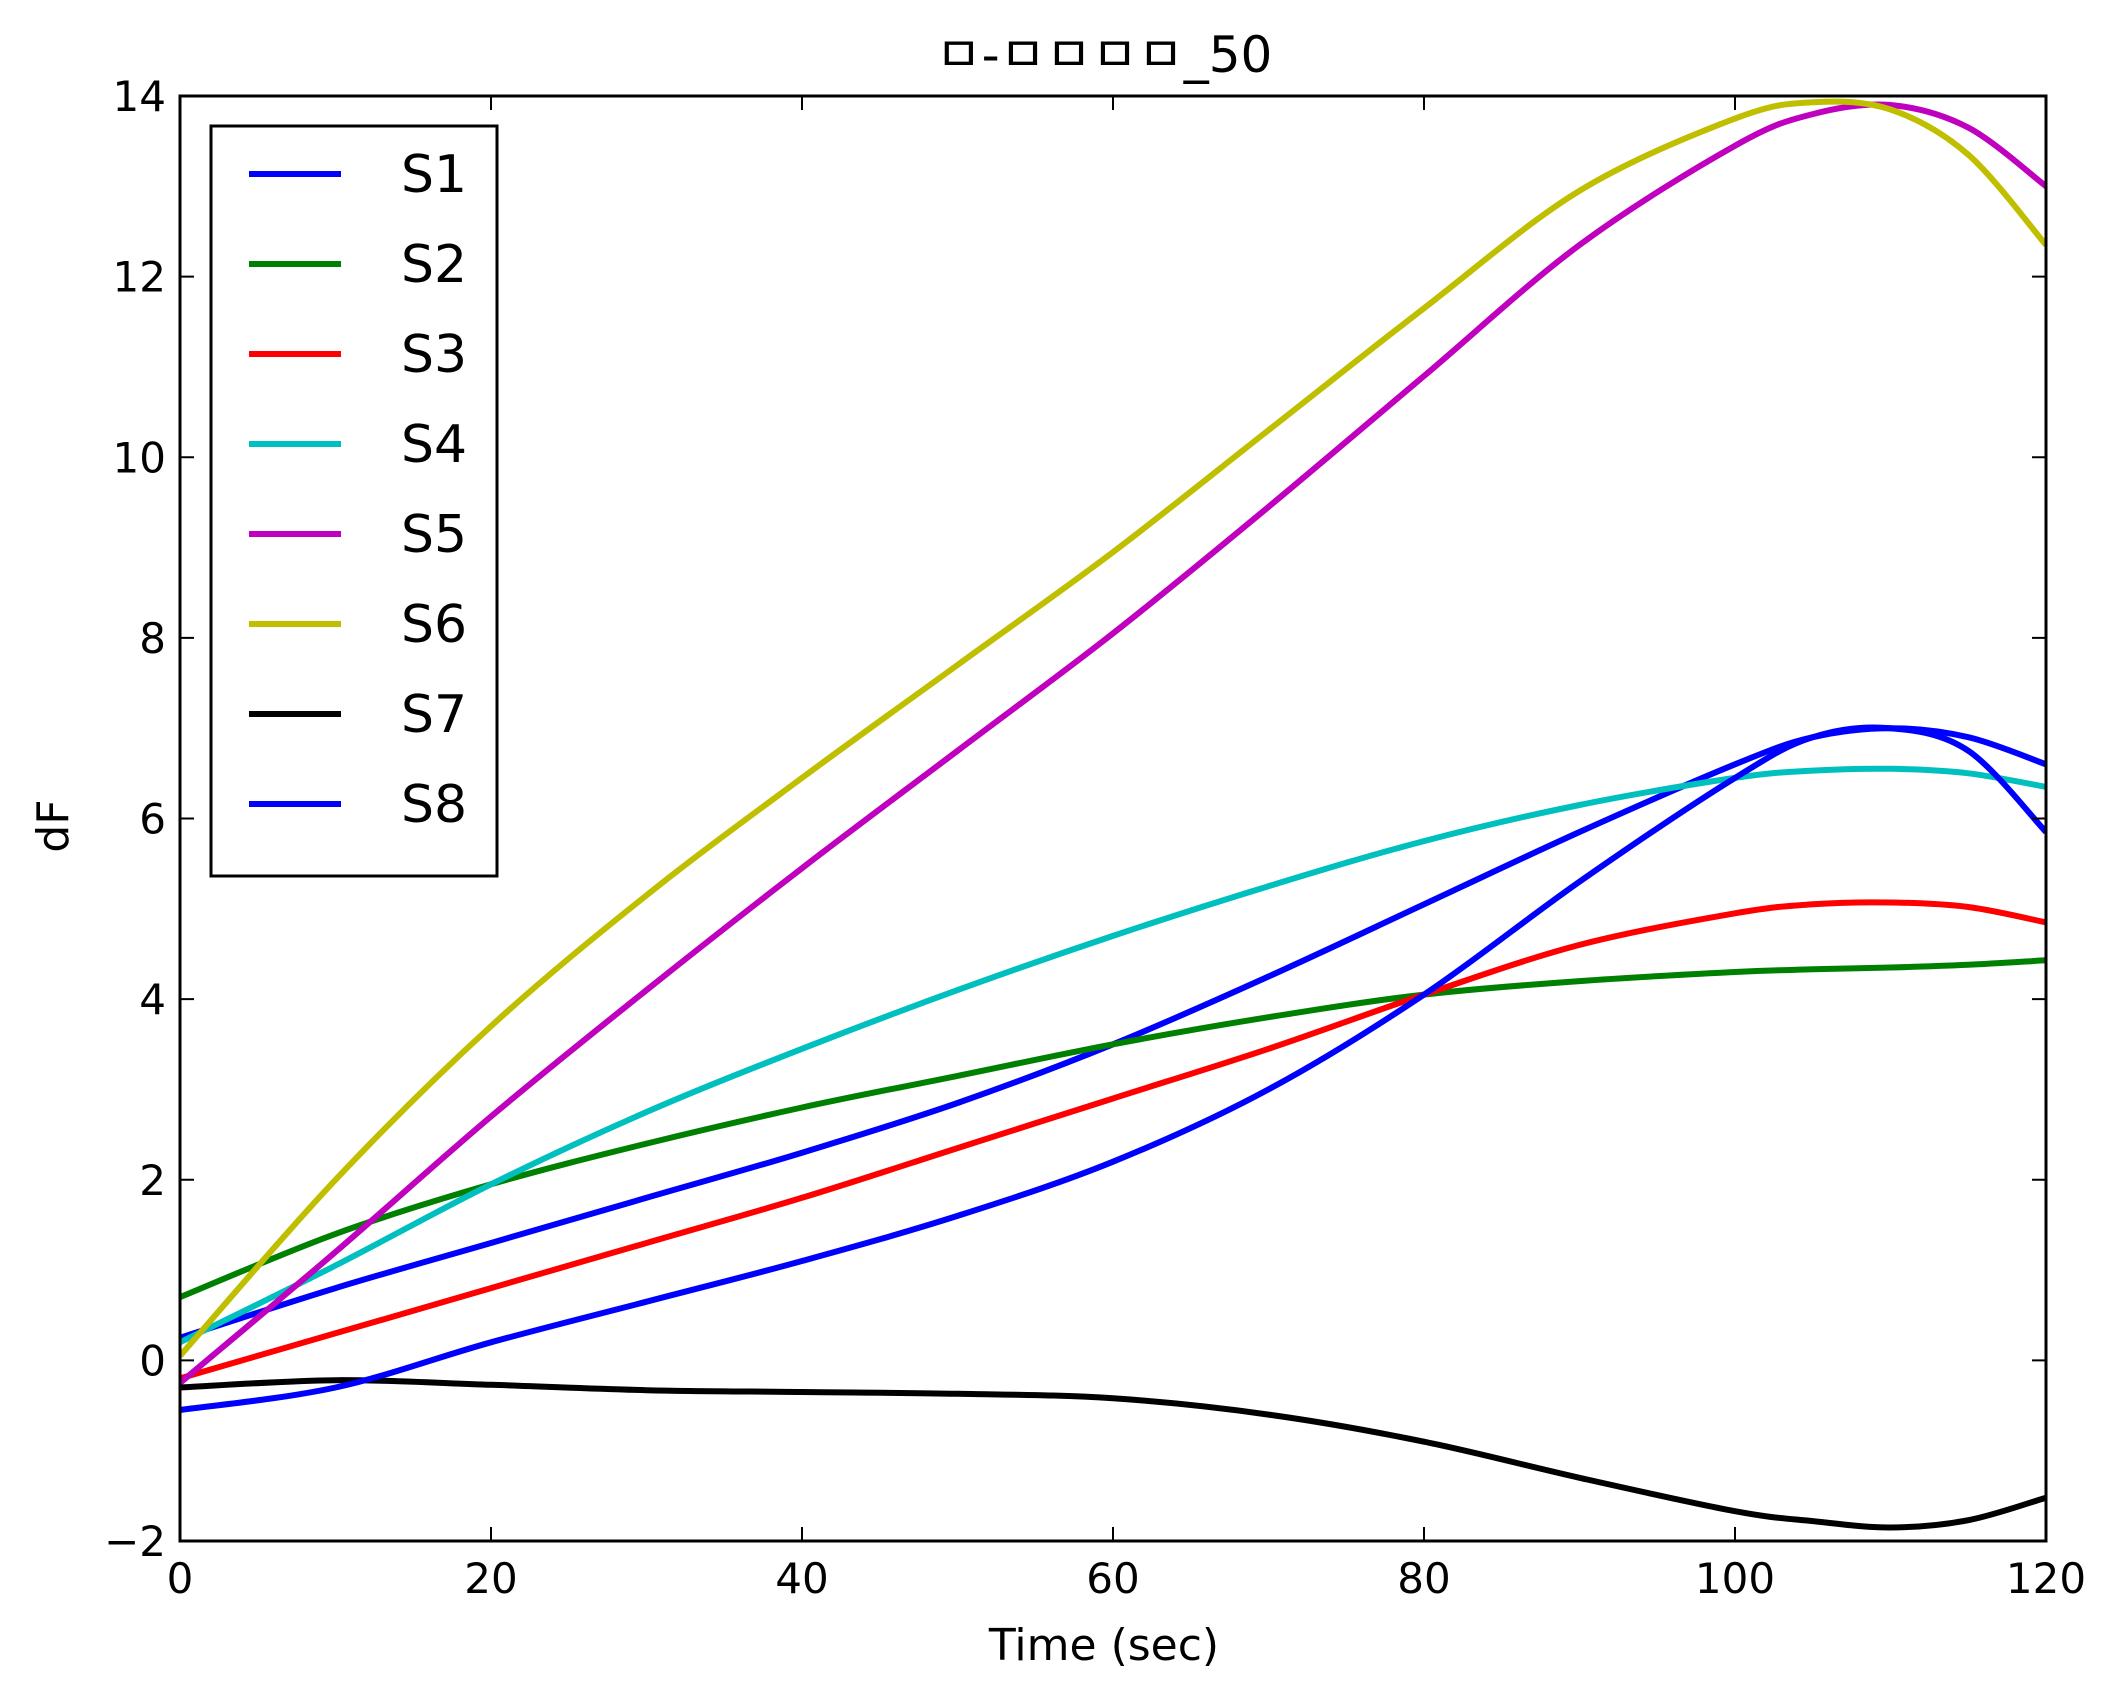 The width and height of the screenshot is (2112, 1699). I want to click on legend-label-s1: S1, so click(434, 175).